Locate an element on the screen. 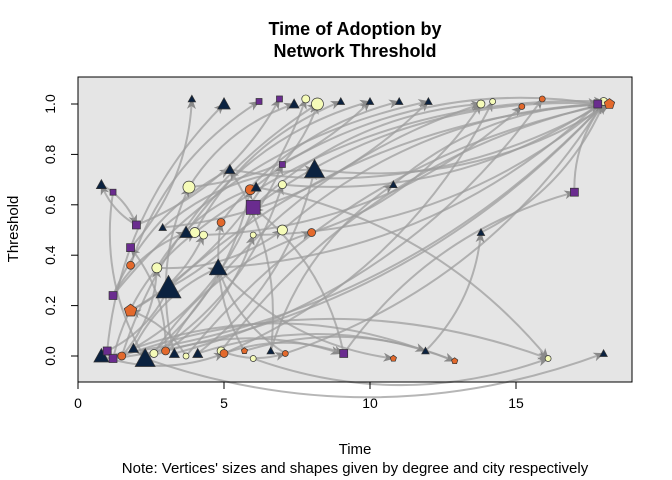 Image resolution: width=672 pixels, height=480 pixels. x-tick-label: 15 is located at coordinates (516, 403).